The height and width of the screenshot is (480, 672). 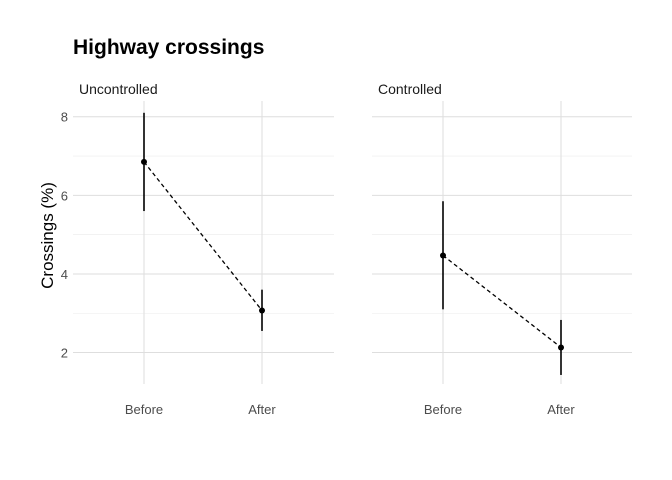 I want to click on uncontrolled-point-after, so click(x=262, y=310).